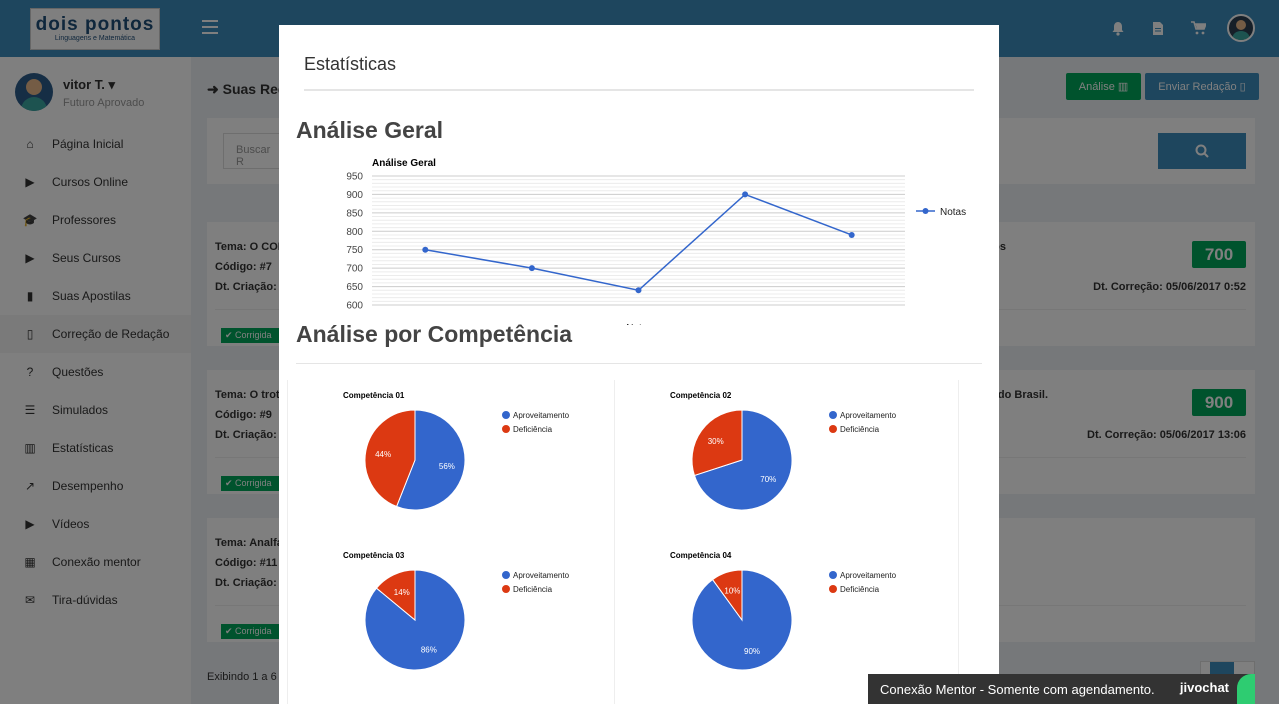 The height and width of the screenshot is (704, 1279). Describe the element at coordinates (434, 334) in the screenshot. I see `section-title-competencia: Análise por Competência` at that location.